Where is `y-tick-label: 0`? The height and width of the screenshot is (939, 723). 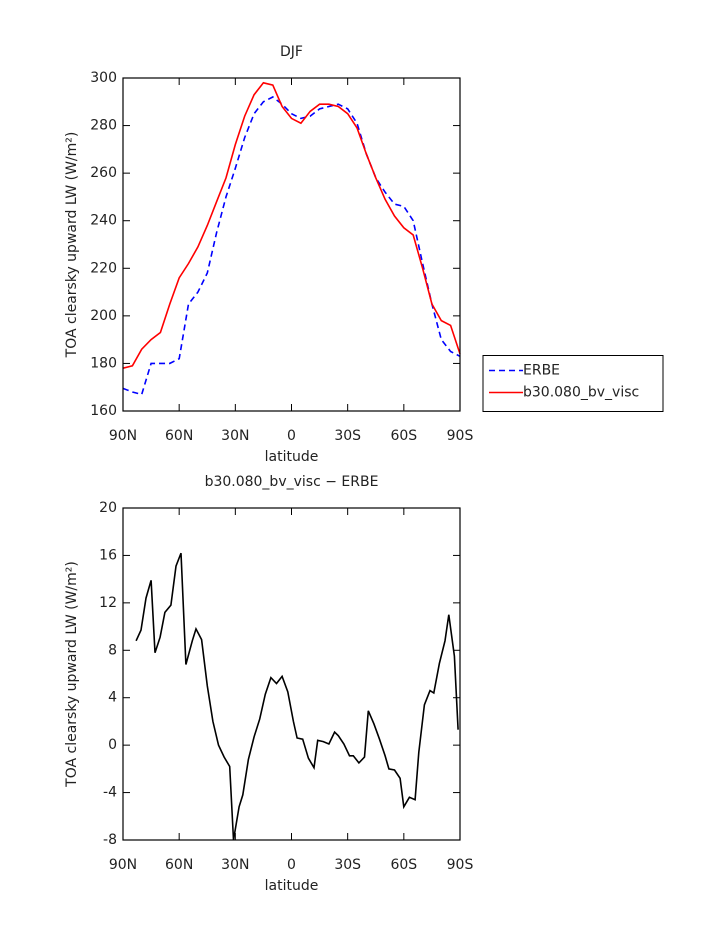
y-tick-label: 0 is located at coordinates (112, 745).